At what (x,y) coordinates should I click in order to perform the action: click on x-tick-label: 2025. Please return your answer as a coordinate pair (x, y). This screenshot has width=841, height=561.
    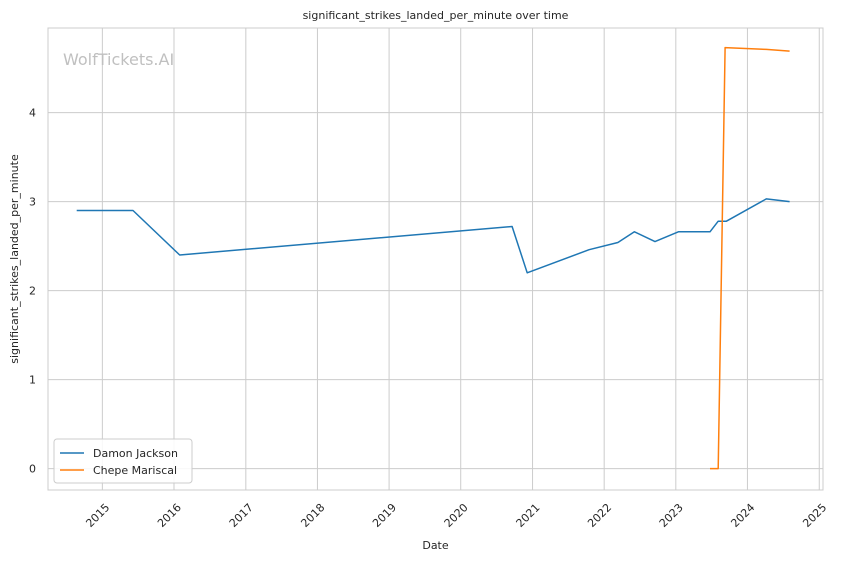
    Looking at the image, I should click on (814, 515).